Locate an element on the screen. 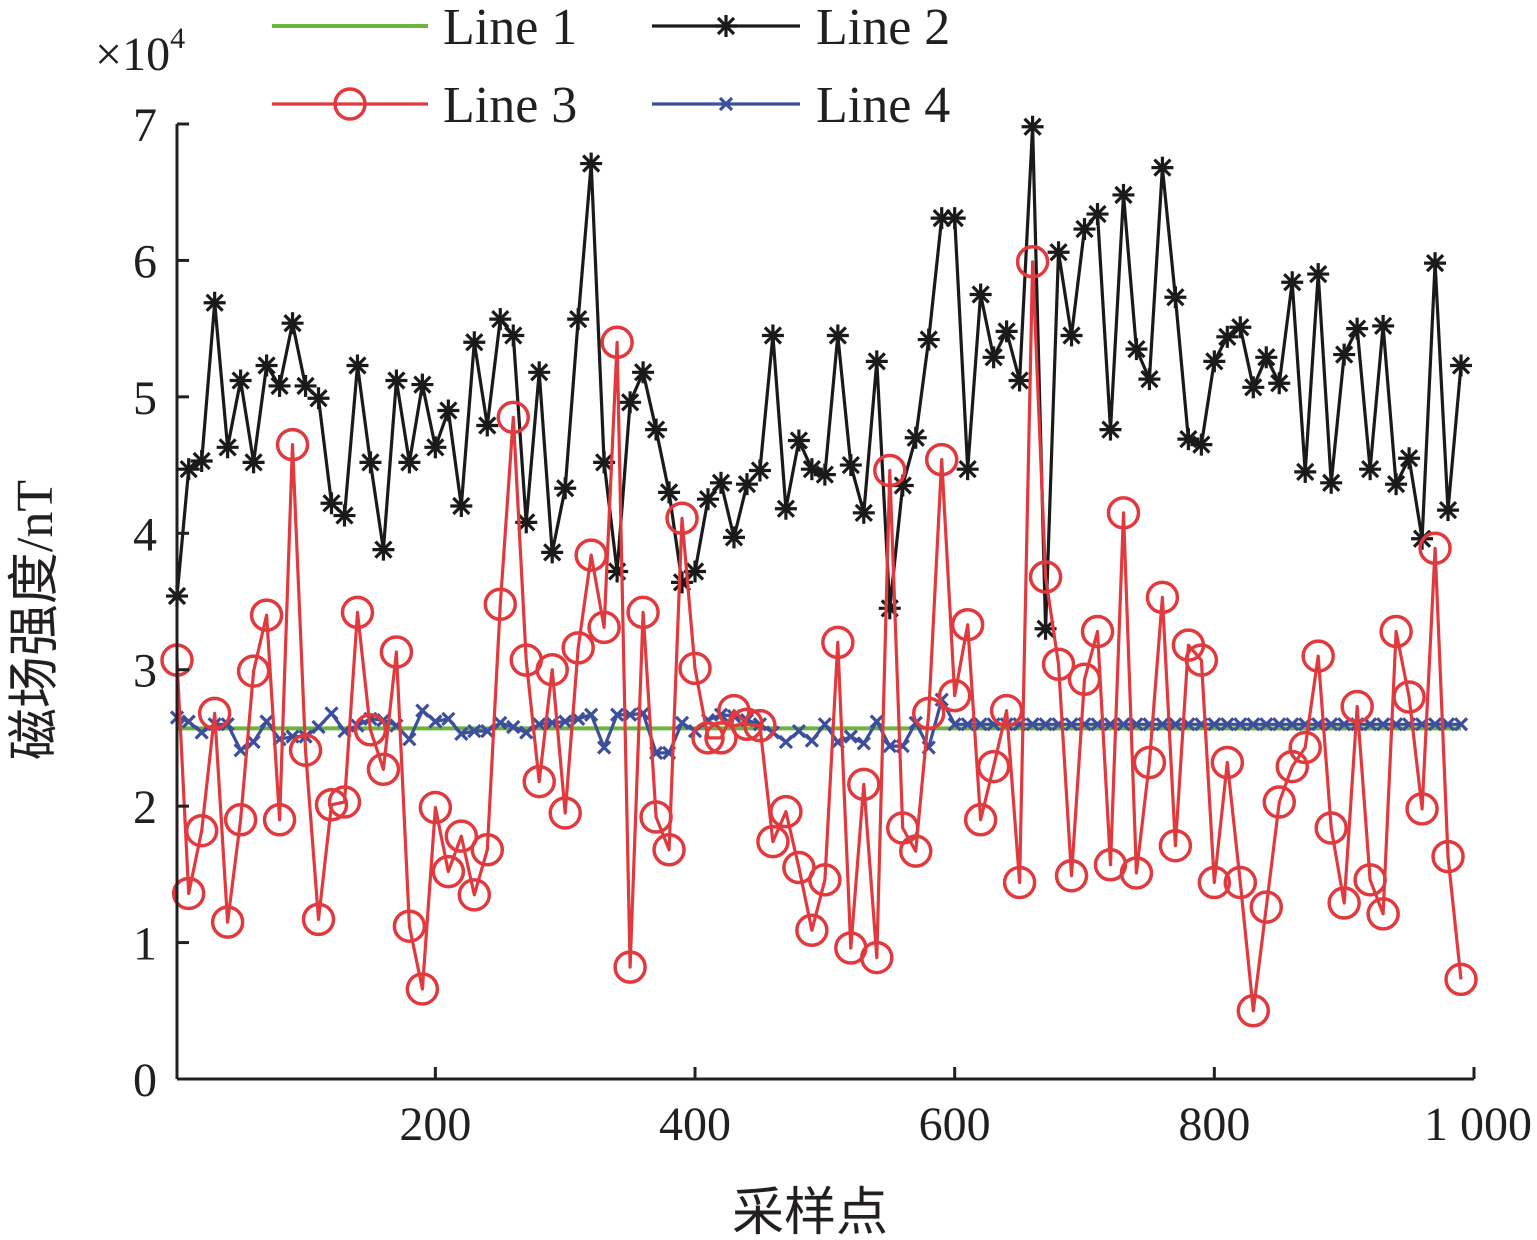 The height and width of the screenshot is (1240, 1537). legend-marker-line-2-stroke-d2 is located at coordinates (726, 26).